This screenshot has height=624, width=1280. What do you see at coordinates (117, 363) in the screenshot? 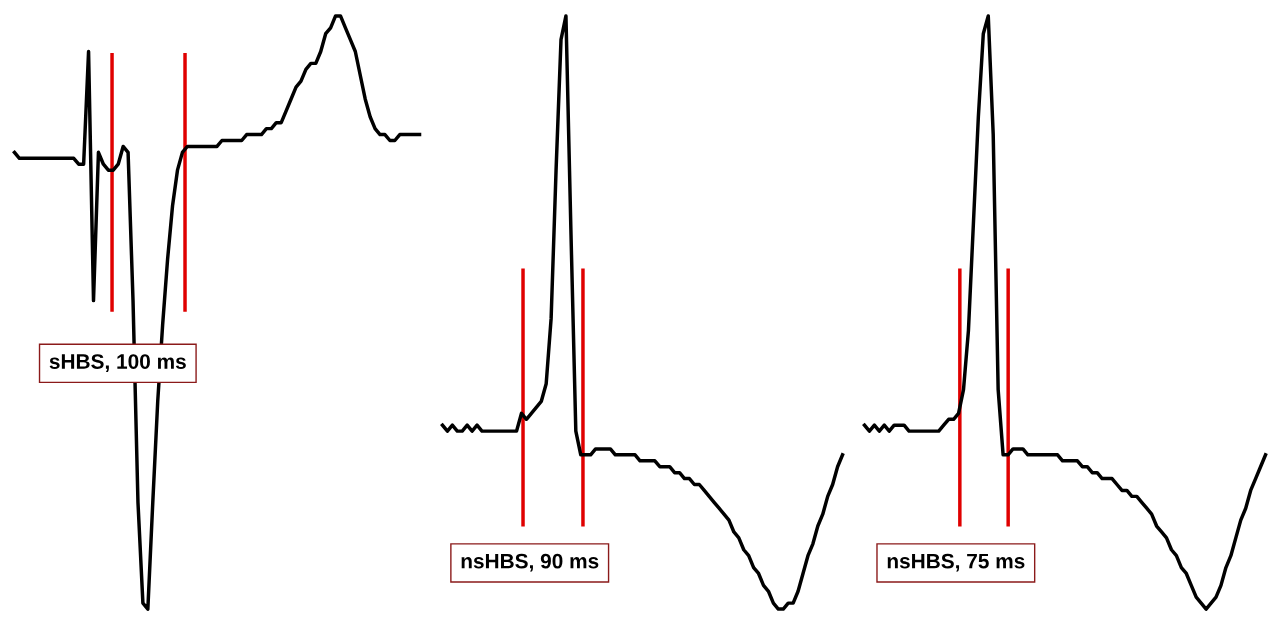
I see `annotation: sHBS, 100 ms` at bounding box center [117, 363].